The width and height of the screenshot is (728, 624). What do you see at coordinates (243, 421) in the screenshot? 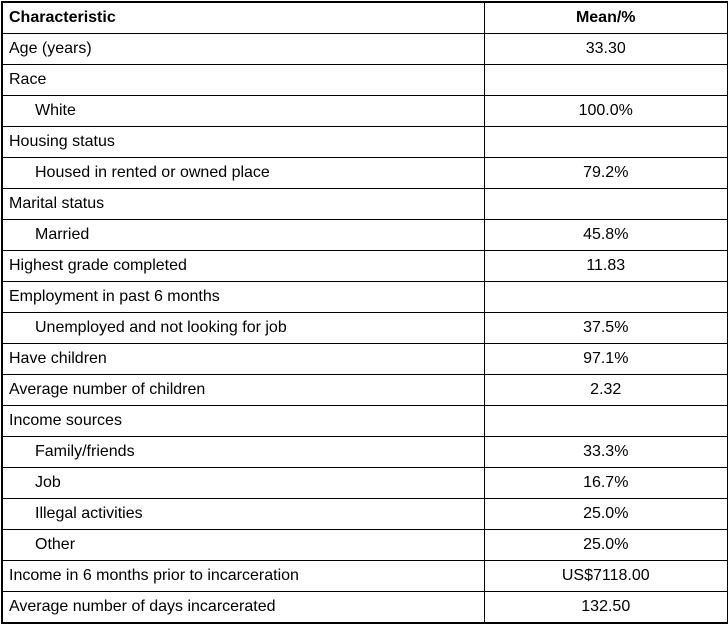
I see `characteristic-label: Income sources` at bounding box center [243, 421].